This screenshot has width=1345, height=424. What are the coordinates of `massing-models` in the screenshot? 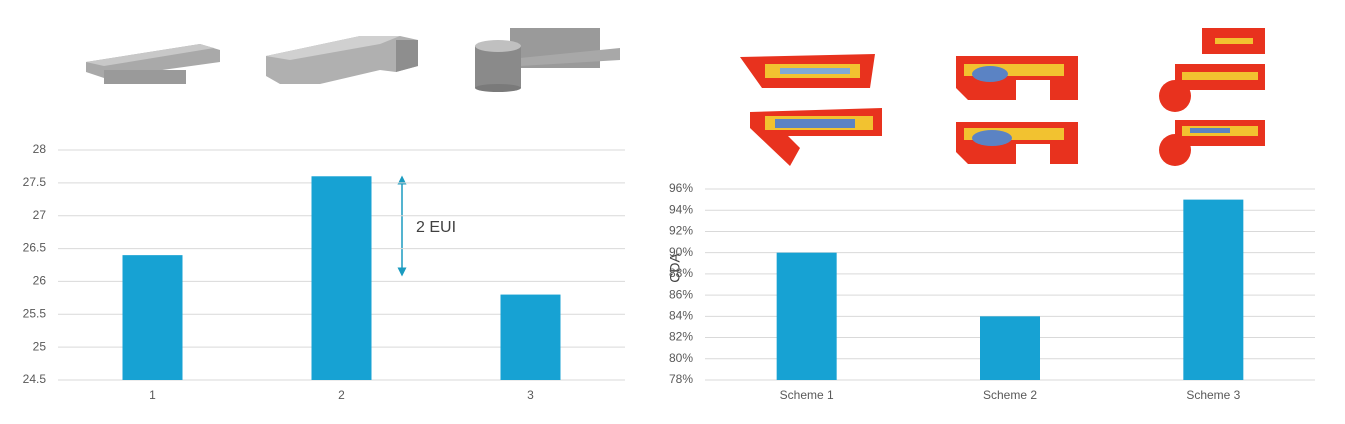 It's located at (353, 60).